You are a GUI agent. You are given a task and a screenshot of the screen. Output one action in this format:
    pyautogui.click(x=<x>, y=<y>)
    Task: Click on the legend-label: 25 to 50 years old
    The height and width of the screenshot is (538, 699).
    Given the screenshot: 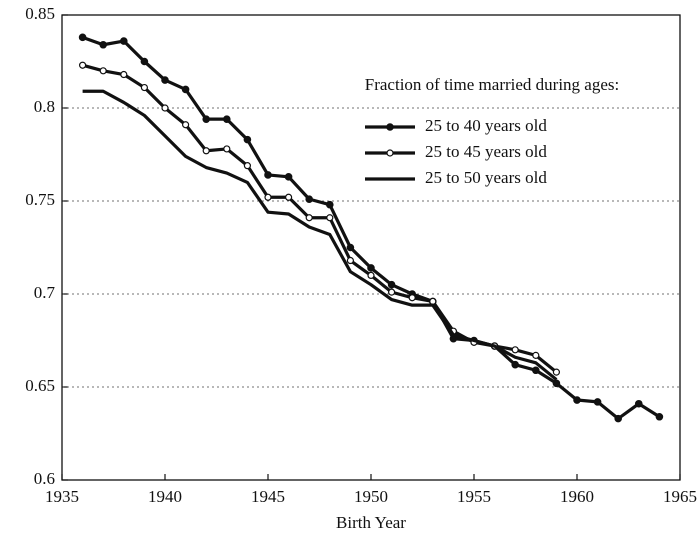 What is the action you would take?
    pyautogui.click(x=486, y=177)
    